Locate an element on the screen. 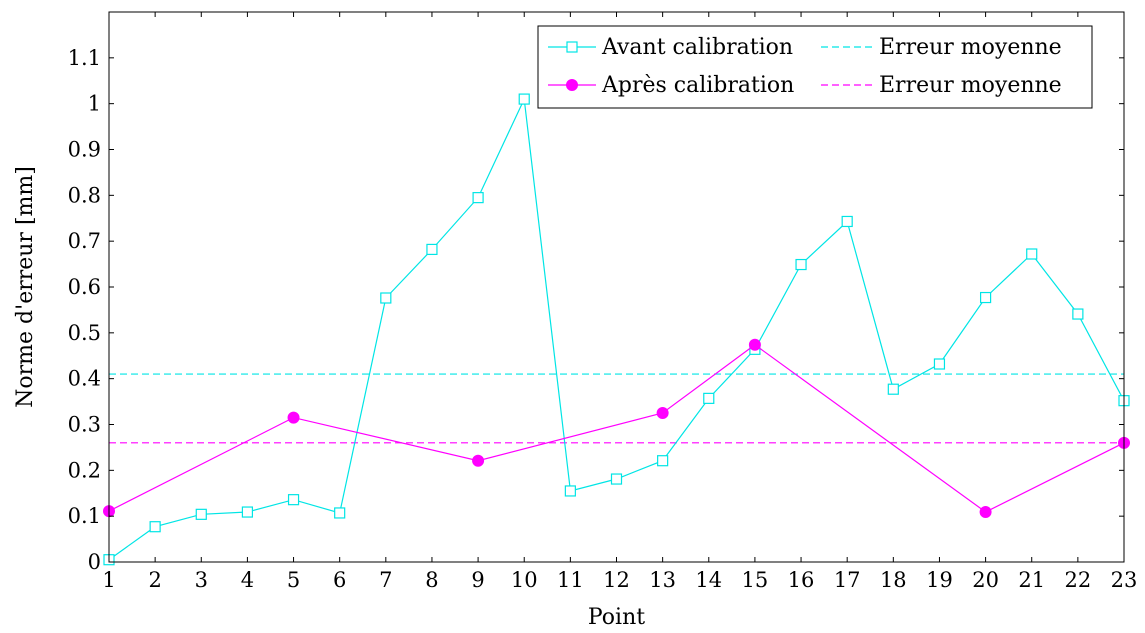  legend-label-erreur-moyenne-avant: Erreur moyenne is located at coordinates (970, 47).